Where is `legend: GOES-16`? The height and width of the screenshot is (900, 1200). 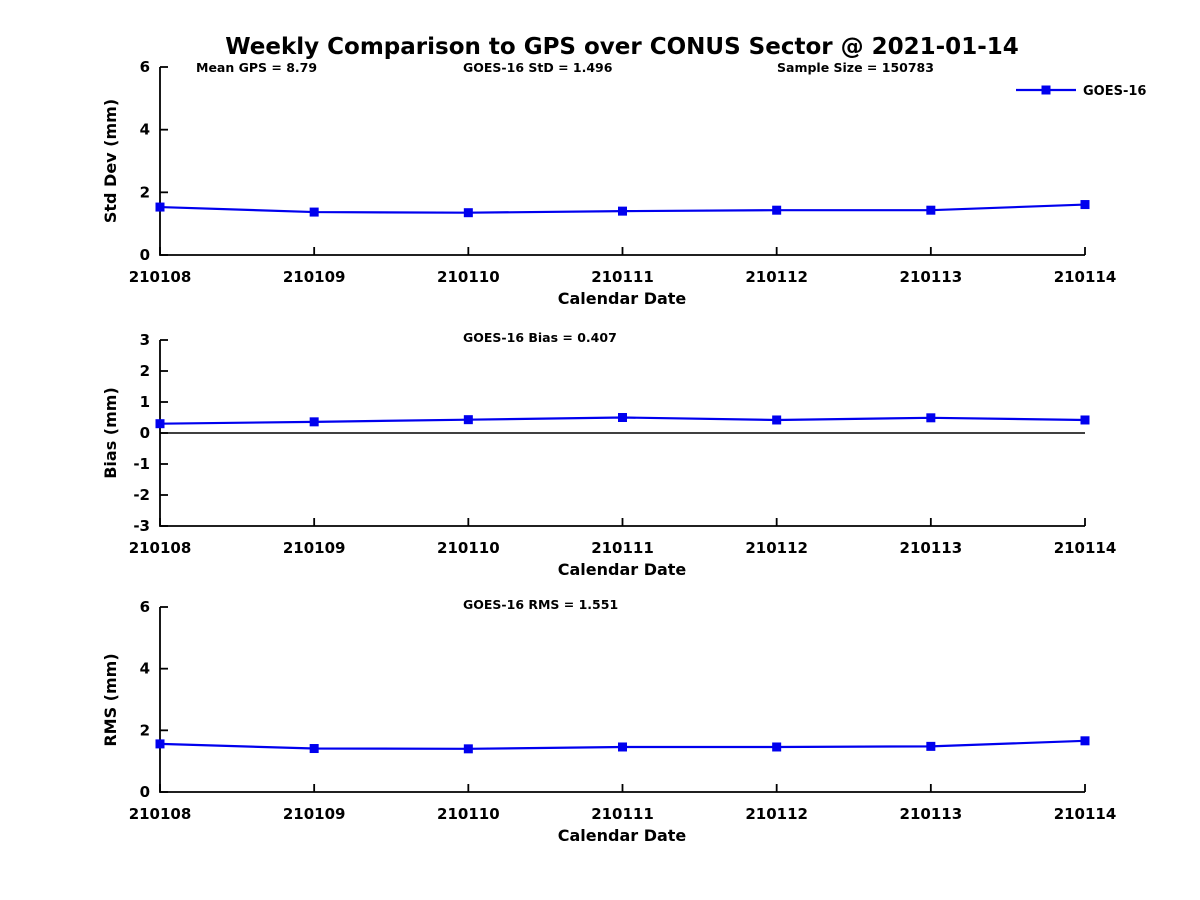 legend: GOES-16 is located at coordinates (1081, 91).